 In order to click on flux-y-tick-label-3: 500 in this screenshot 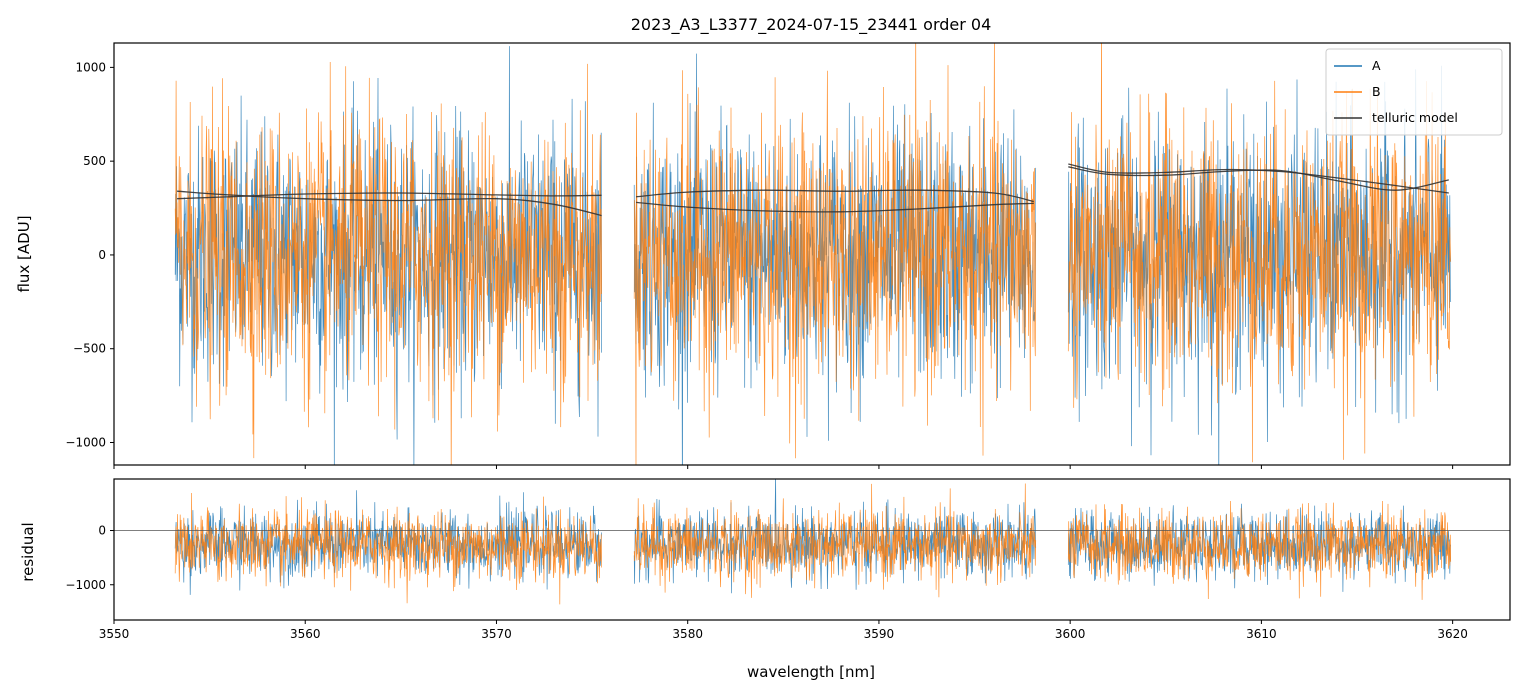, I will do `click(94, 161)`.